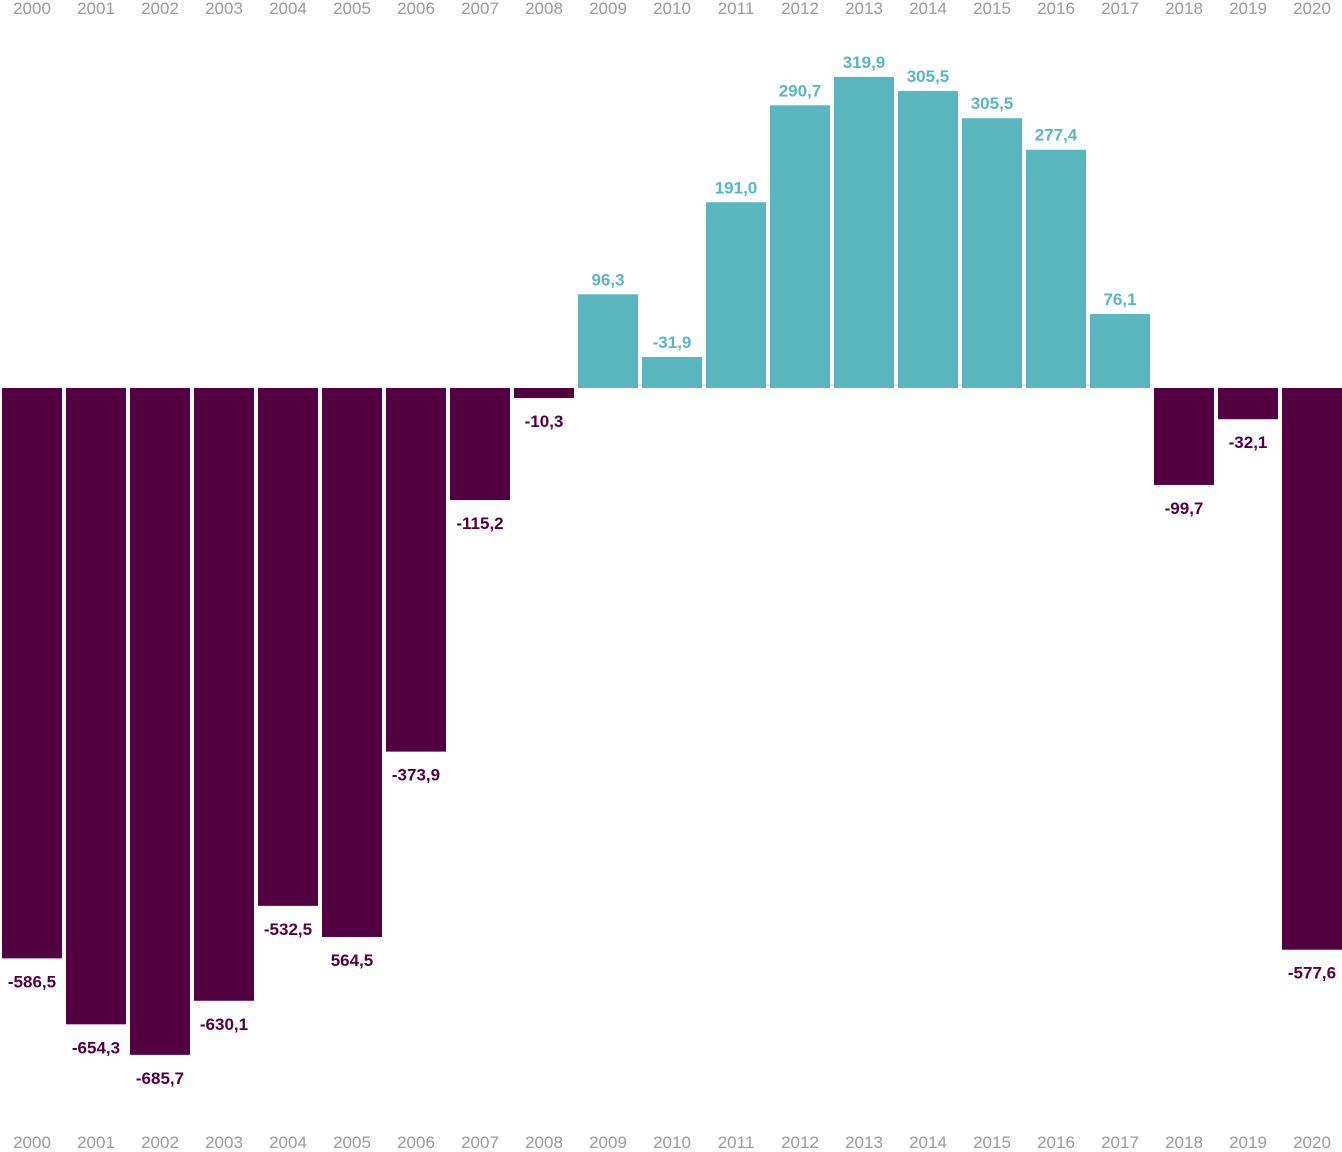 This screenshot has width=1342, height=1152. I want to click on bottom-year-label-2017: 2017, so click(1120, 1142).